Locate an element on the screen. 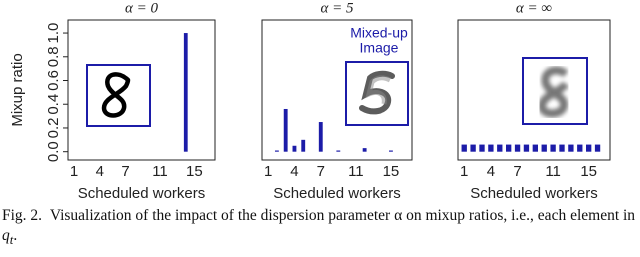  y-tick-label: 1.0 is located at coordinates (53, 33).